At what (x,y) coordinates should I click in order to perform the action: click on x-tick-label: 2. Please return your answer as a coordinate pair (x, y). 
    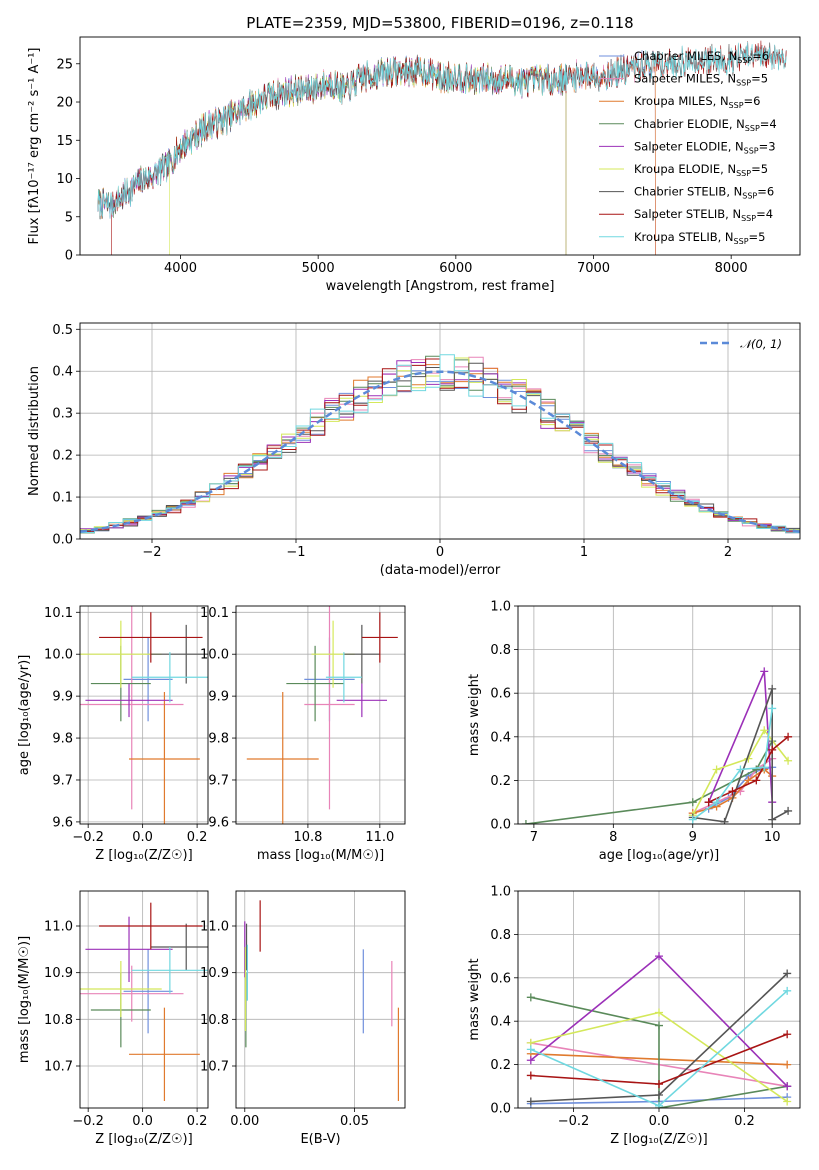
    Looking at the image, I should click on (728, 552).